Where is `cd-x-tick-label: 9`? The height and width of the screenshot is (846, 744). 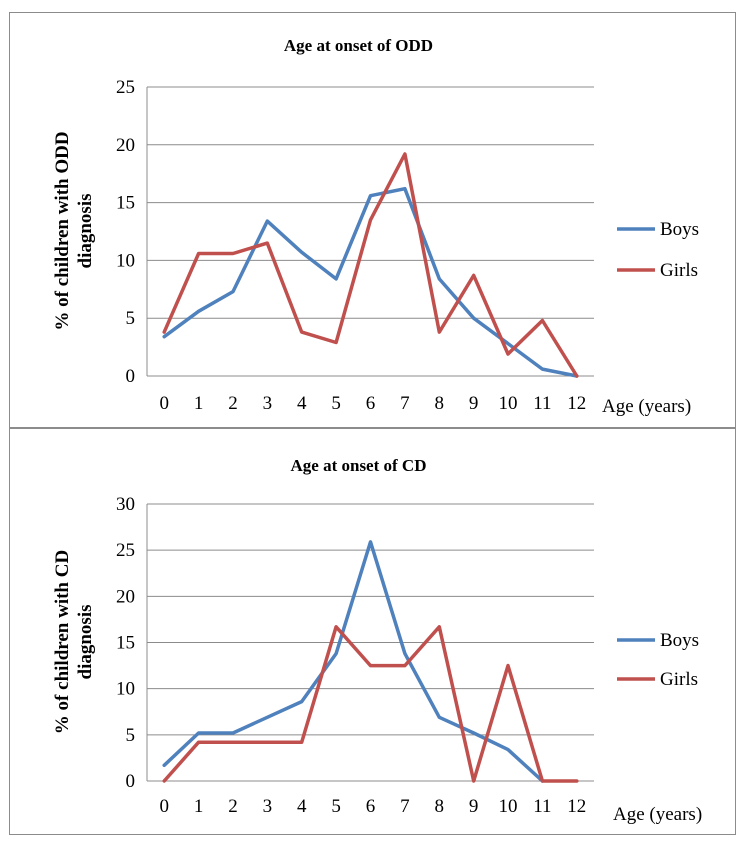
cd-x-tick-label: 9 is located at coordinates (474, 806).